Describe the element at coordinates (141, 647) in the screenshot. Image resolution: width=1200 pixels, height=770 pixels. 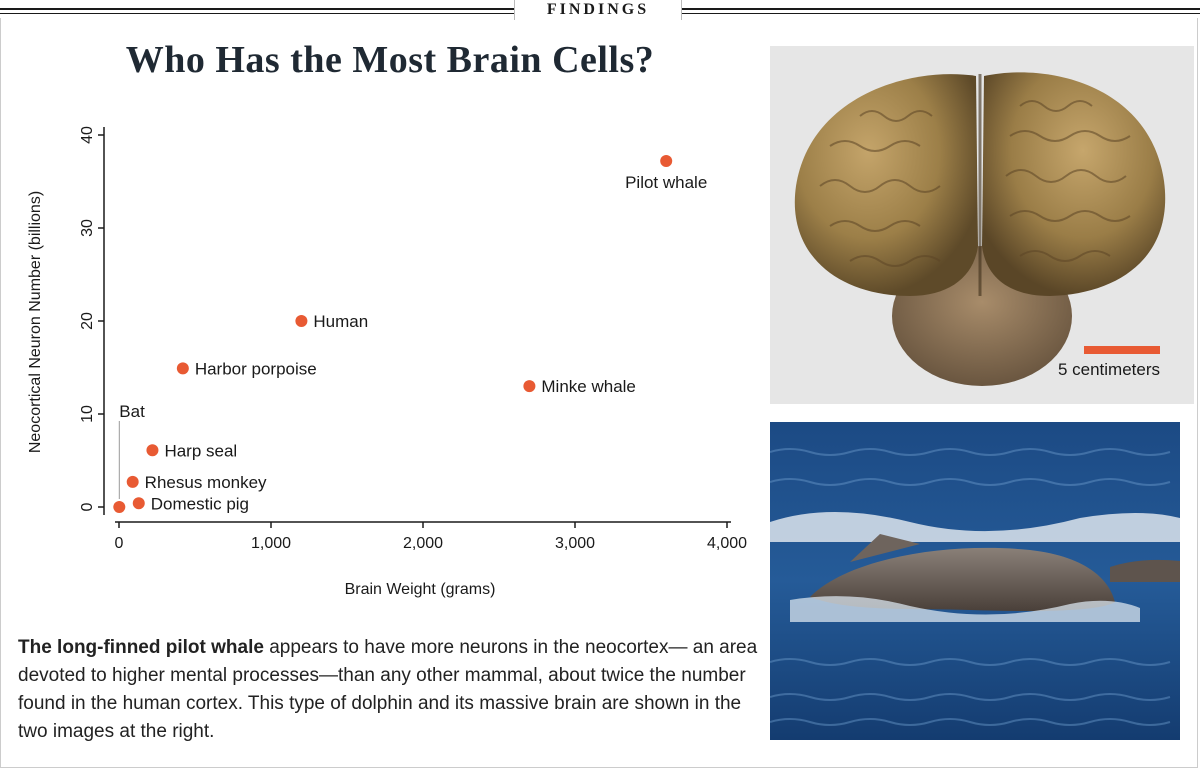
I see `caption-lead: The long-finned pilot whale` at that location.